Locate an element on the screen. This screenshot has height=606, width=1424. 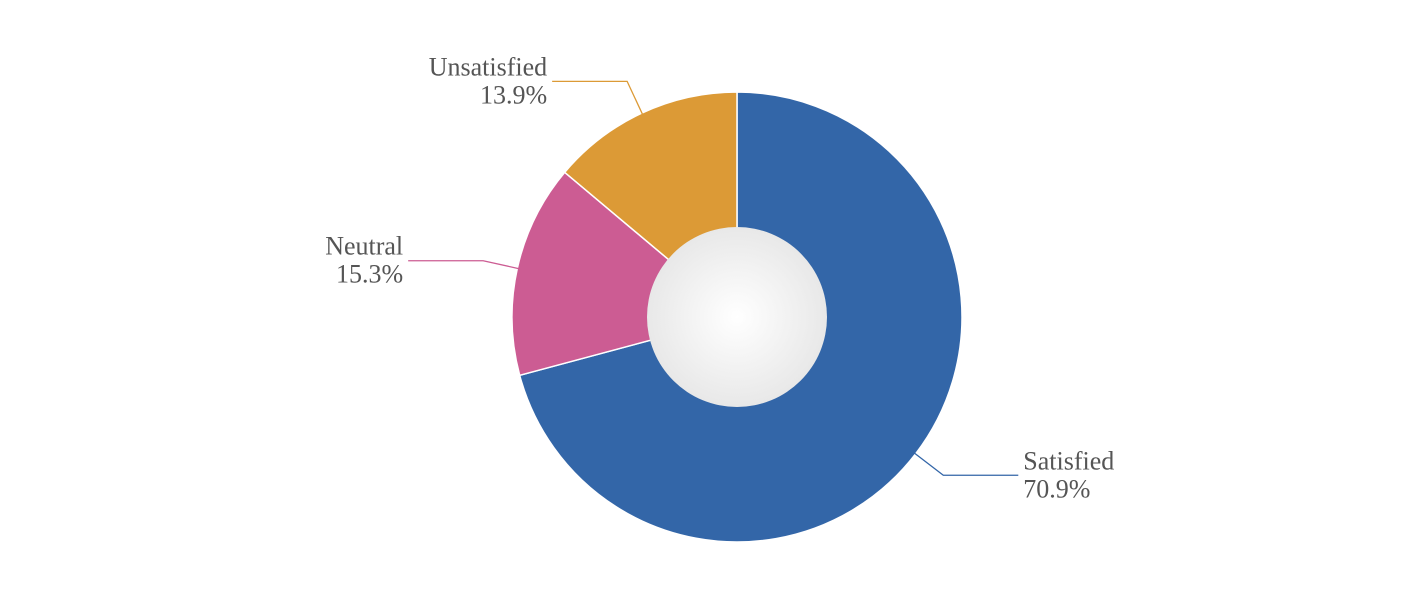
donut-hole is located at coordinates (737, 317).